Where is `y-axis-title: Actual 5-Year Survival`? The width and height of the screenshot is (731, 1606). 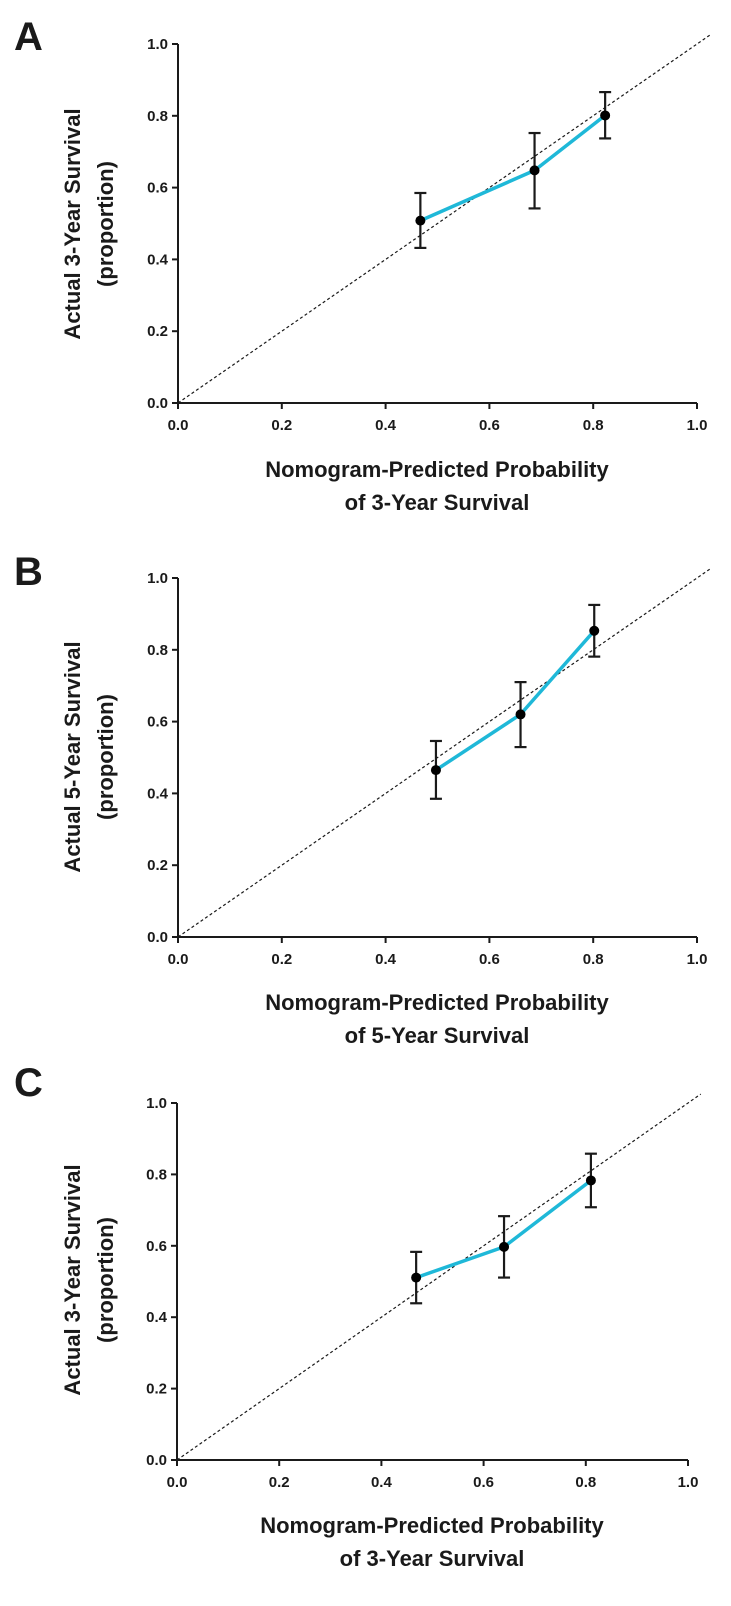 y-axis-title: Actual 5-Year Survival is located at coordinates (72, 756).